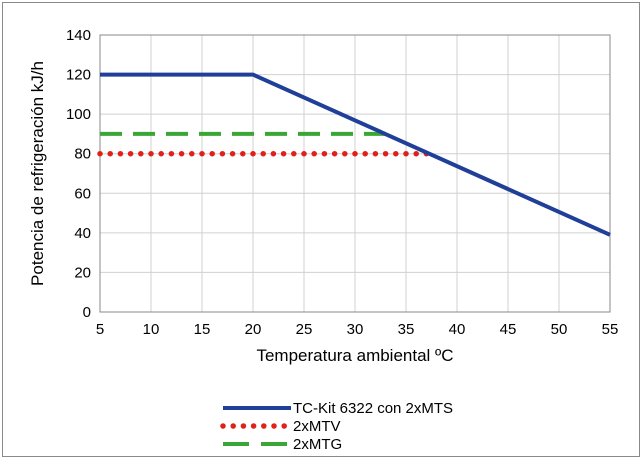 This screenshot has height=459, width=644. What do you see at coordinates (457, 329) in the screenshot?
I see `x-tick-40: 40` at bounding box center [457, 329].